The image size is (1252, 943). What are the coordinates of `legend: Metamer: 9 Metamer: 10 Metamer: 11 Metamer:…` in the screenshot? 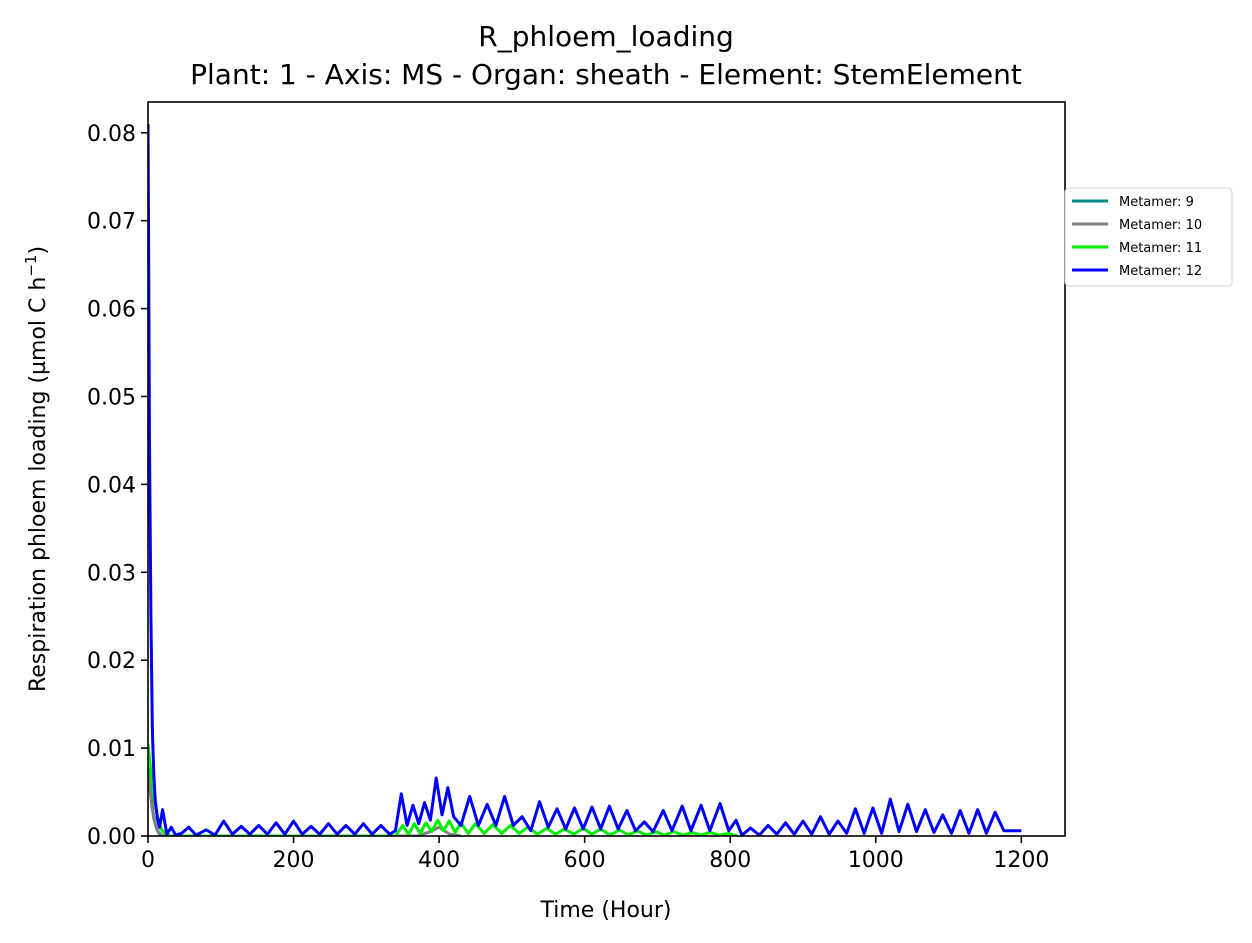 It's located at (1148, 237).